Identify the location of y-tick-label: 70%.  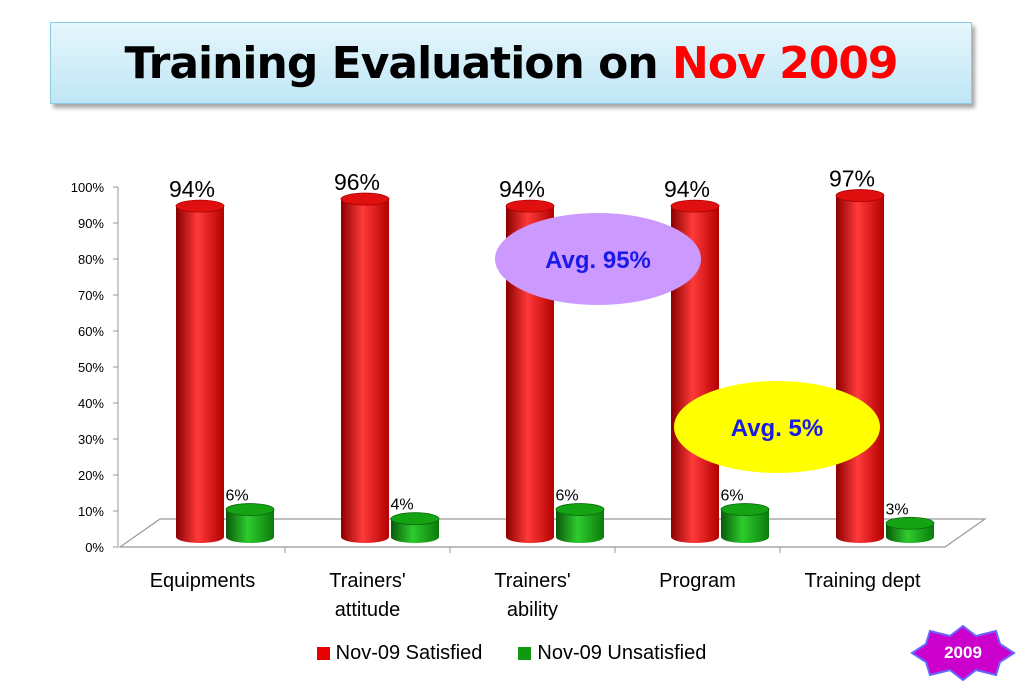
(91, 295).